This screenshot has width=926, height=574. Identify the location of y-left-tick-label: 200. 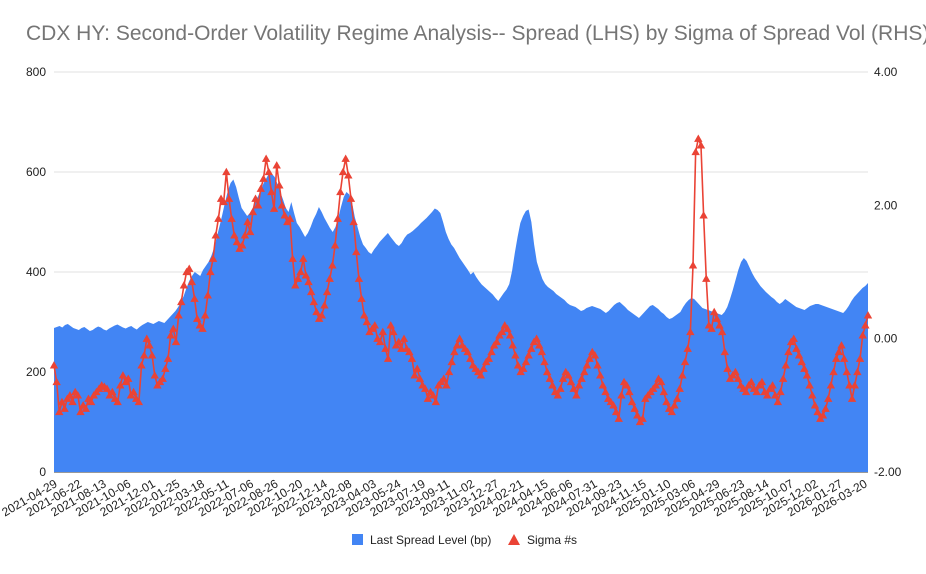
(36, 372).